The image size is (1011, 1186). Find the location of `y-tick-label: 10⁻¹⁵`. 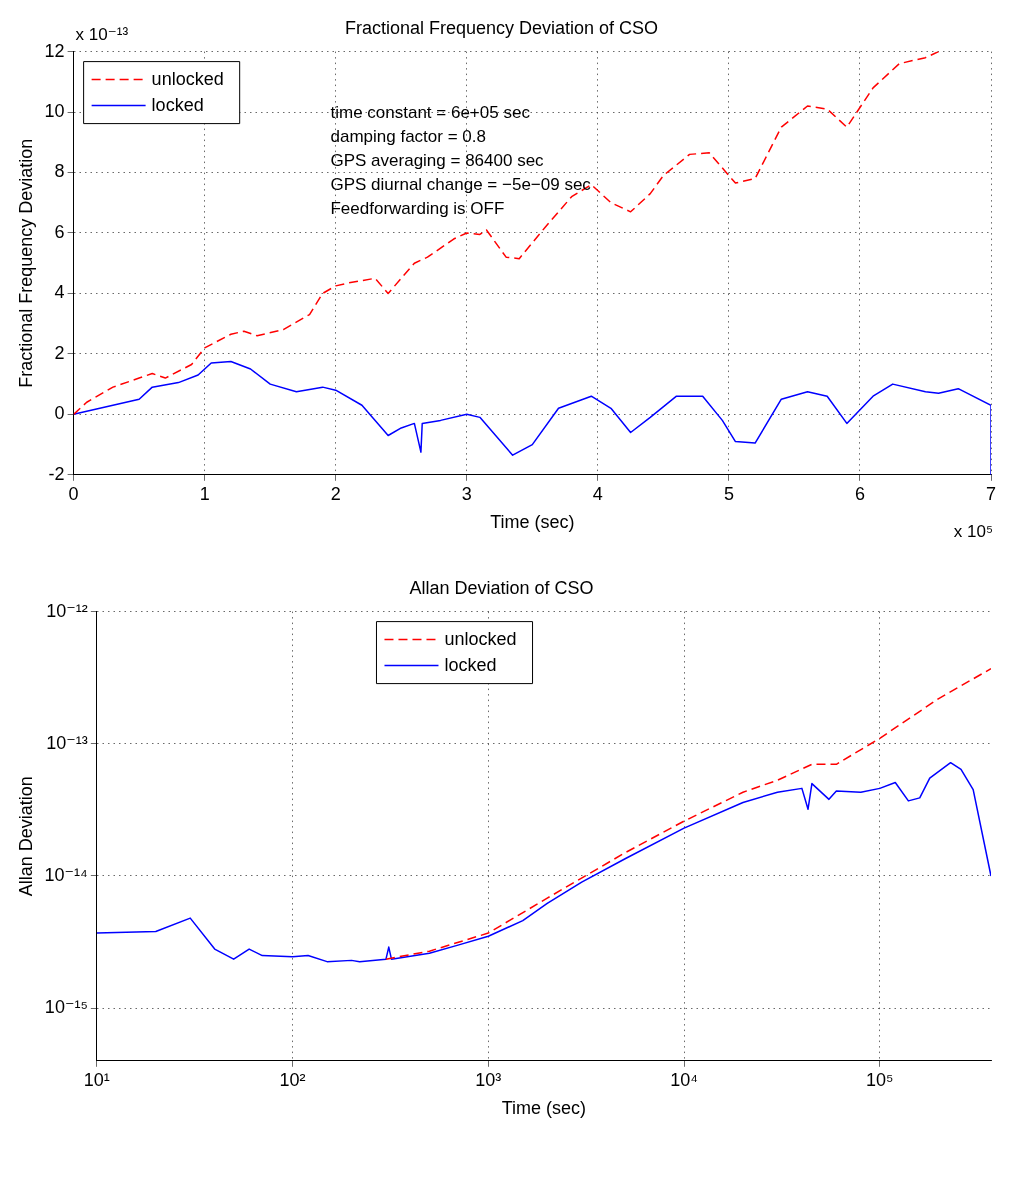

y-tick-label: 10⁻¹⁵ is located at coordinates (66, 1007).